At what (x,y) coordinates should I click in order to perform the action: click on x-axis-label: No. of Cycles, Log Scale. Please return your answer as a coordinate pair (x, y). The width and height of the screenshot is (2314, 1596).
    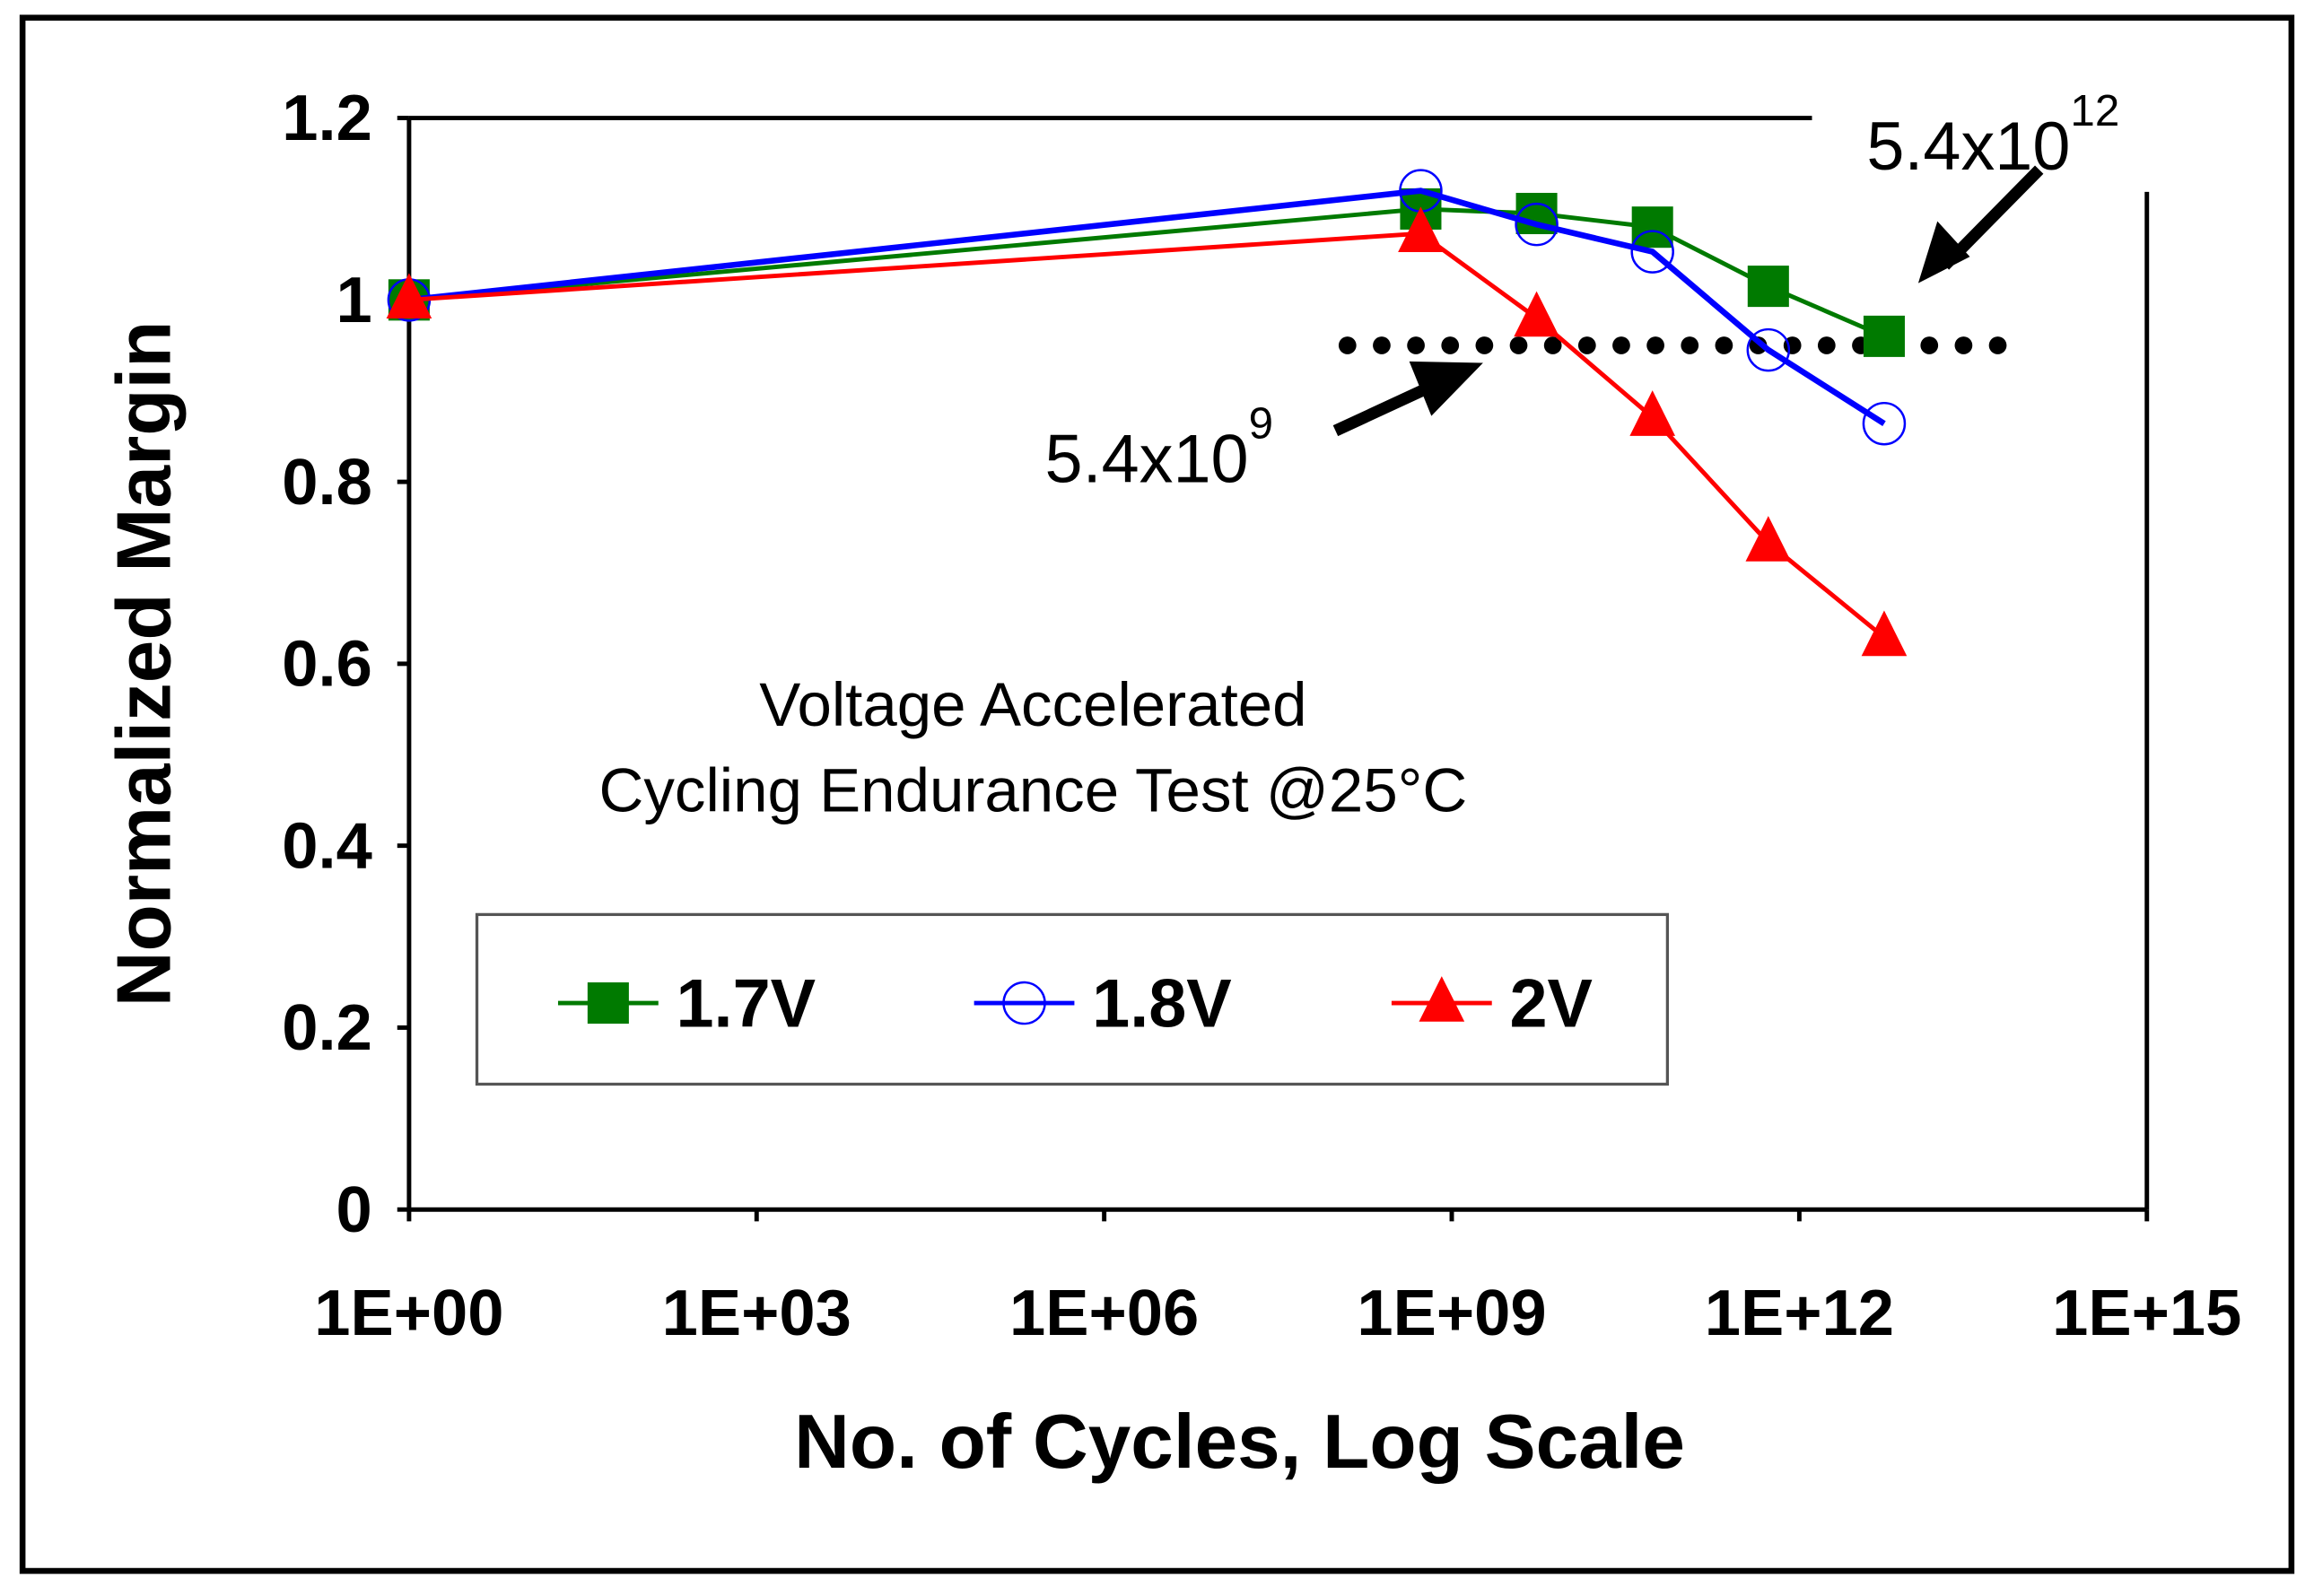
    Looking at the image, I should click on (1239, 1442).